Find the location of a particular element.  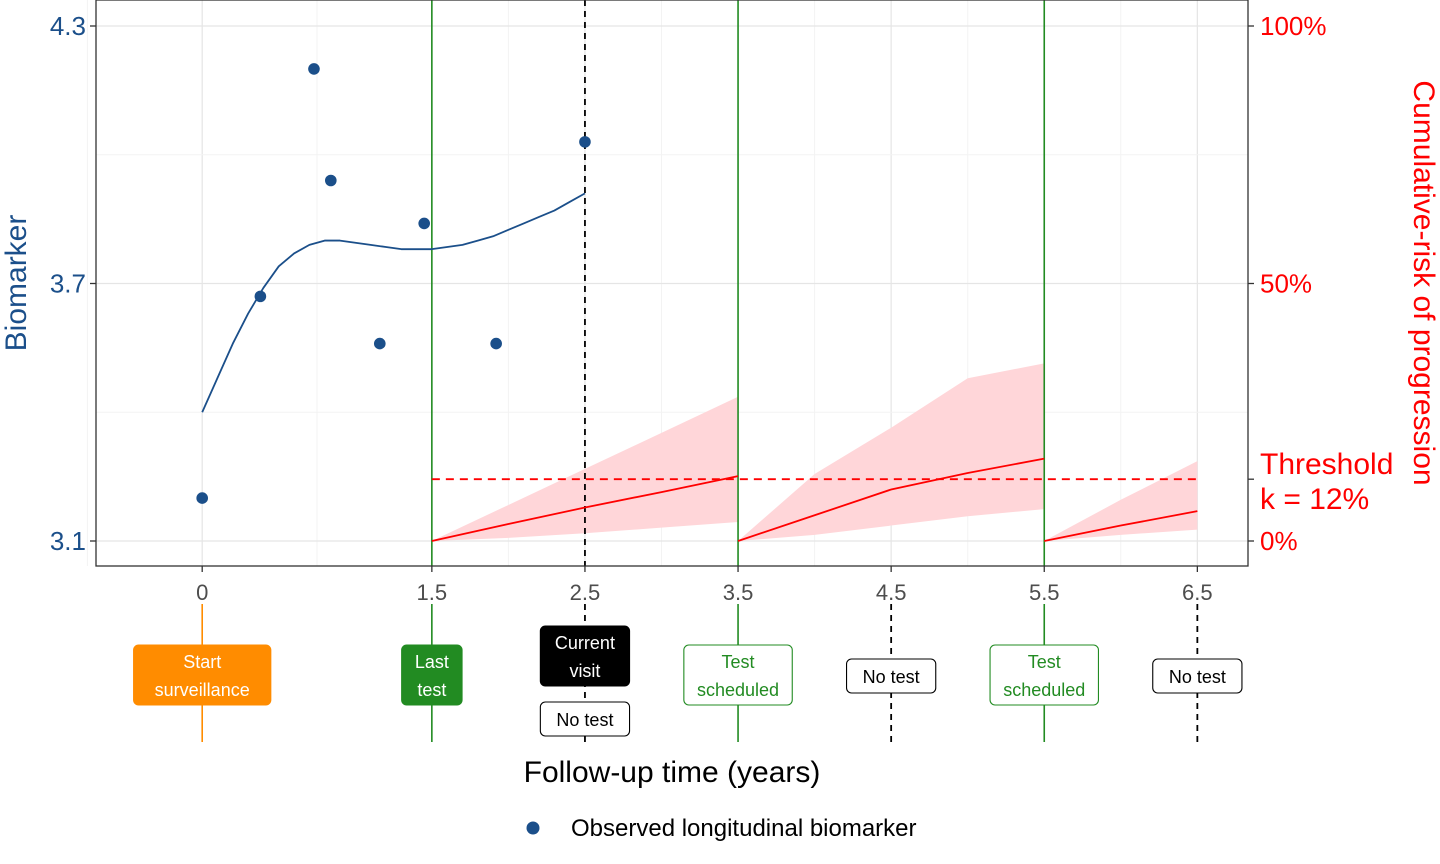

timeline-label-text: visit is located at coordinates (584, 671).